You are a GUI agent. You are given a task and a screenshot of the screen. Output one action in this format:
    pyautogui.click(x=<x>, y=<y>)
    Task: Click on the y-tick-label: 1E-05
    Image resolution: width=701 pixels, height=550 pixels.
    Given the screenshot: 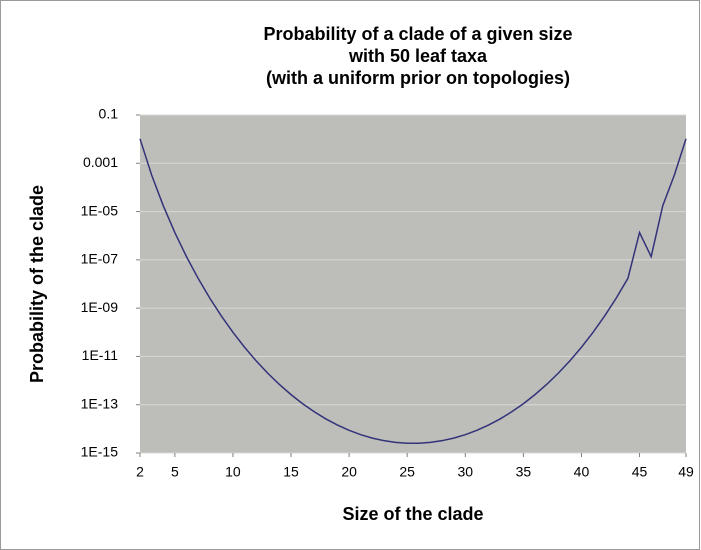 What is the action you would take?
    pyautogui.click(x=100, y=210)
    